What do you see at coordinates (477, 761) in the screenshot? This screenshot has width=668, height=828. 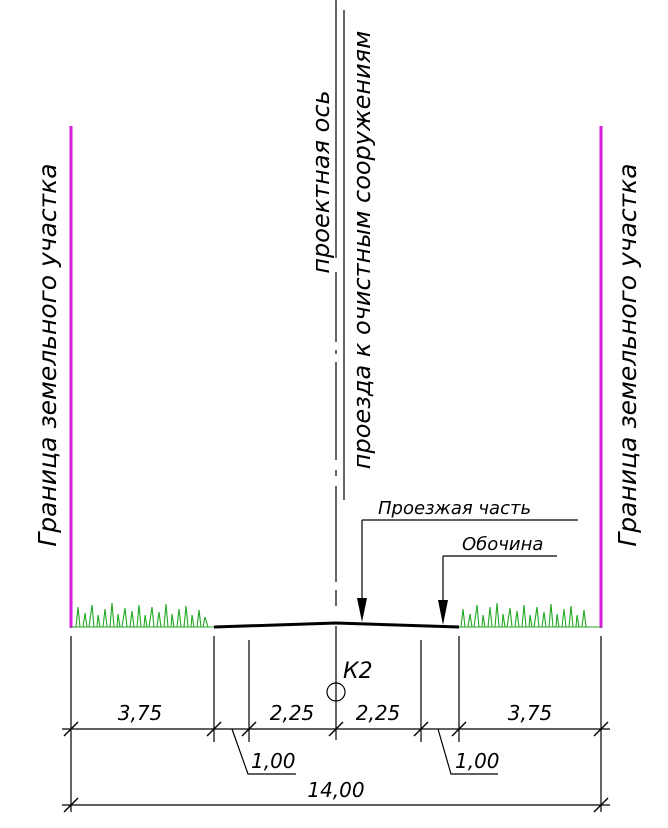 I see `dim-right-shoulder: 1,00` at bounding box center [477, 761].